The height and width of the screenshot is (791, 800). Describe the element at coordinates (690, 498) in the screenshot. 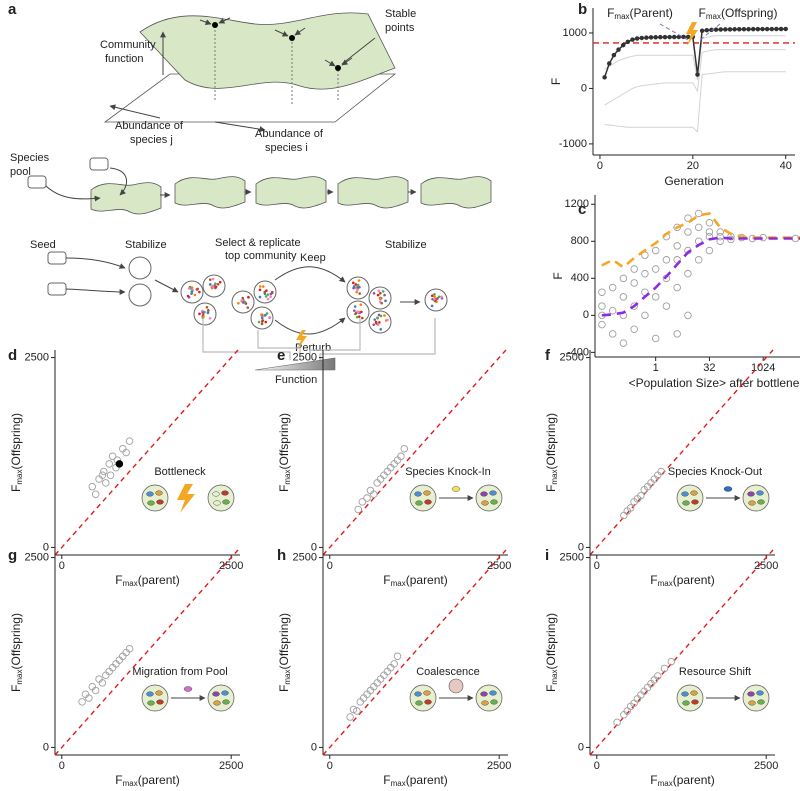

I see `icon-cell` at that location.